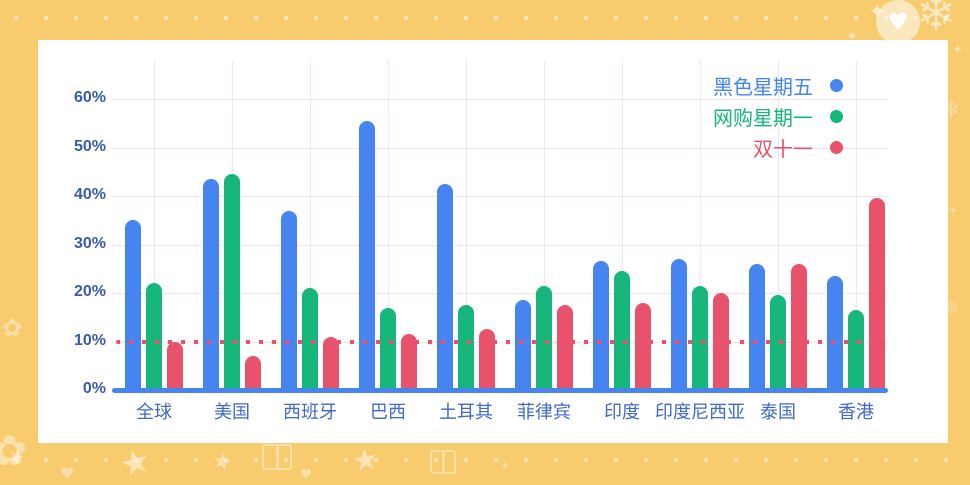 This screenshot has height=485, width=970. Describe the element at coordinates (211, 285) in the screenshot. I see `bar-黑色星期五-美国` at that location.